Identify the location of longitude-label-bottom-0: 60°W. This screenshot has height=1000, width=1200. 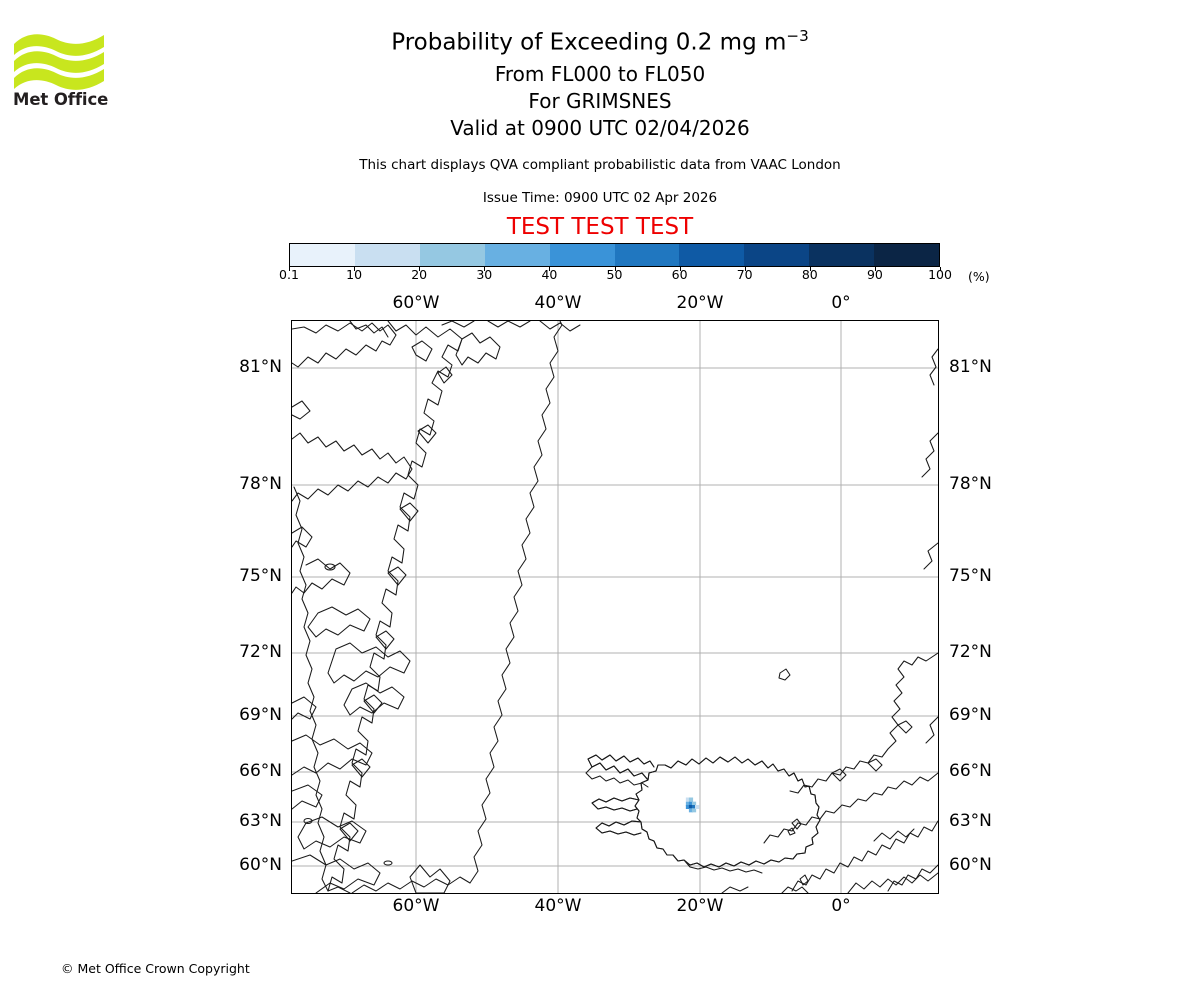
(416, 906).